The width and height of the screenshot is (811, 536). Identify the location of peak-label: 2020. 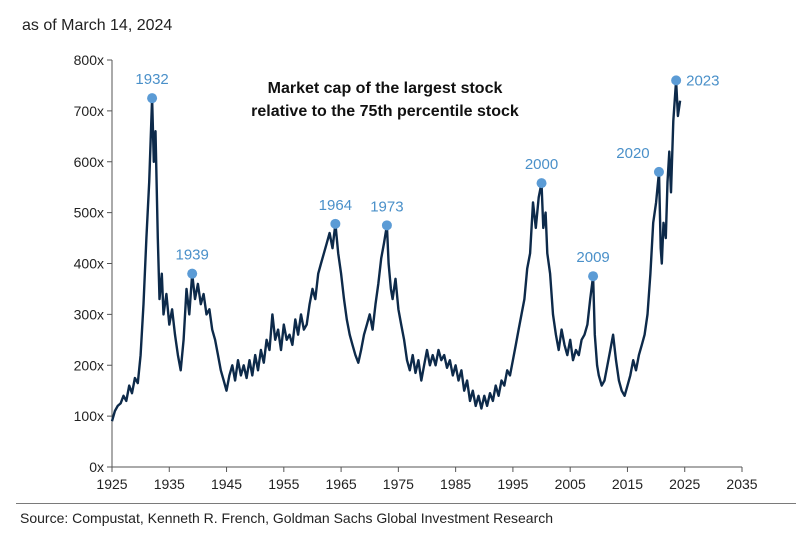
(632, 153).